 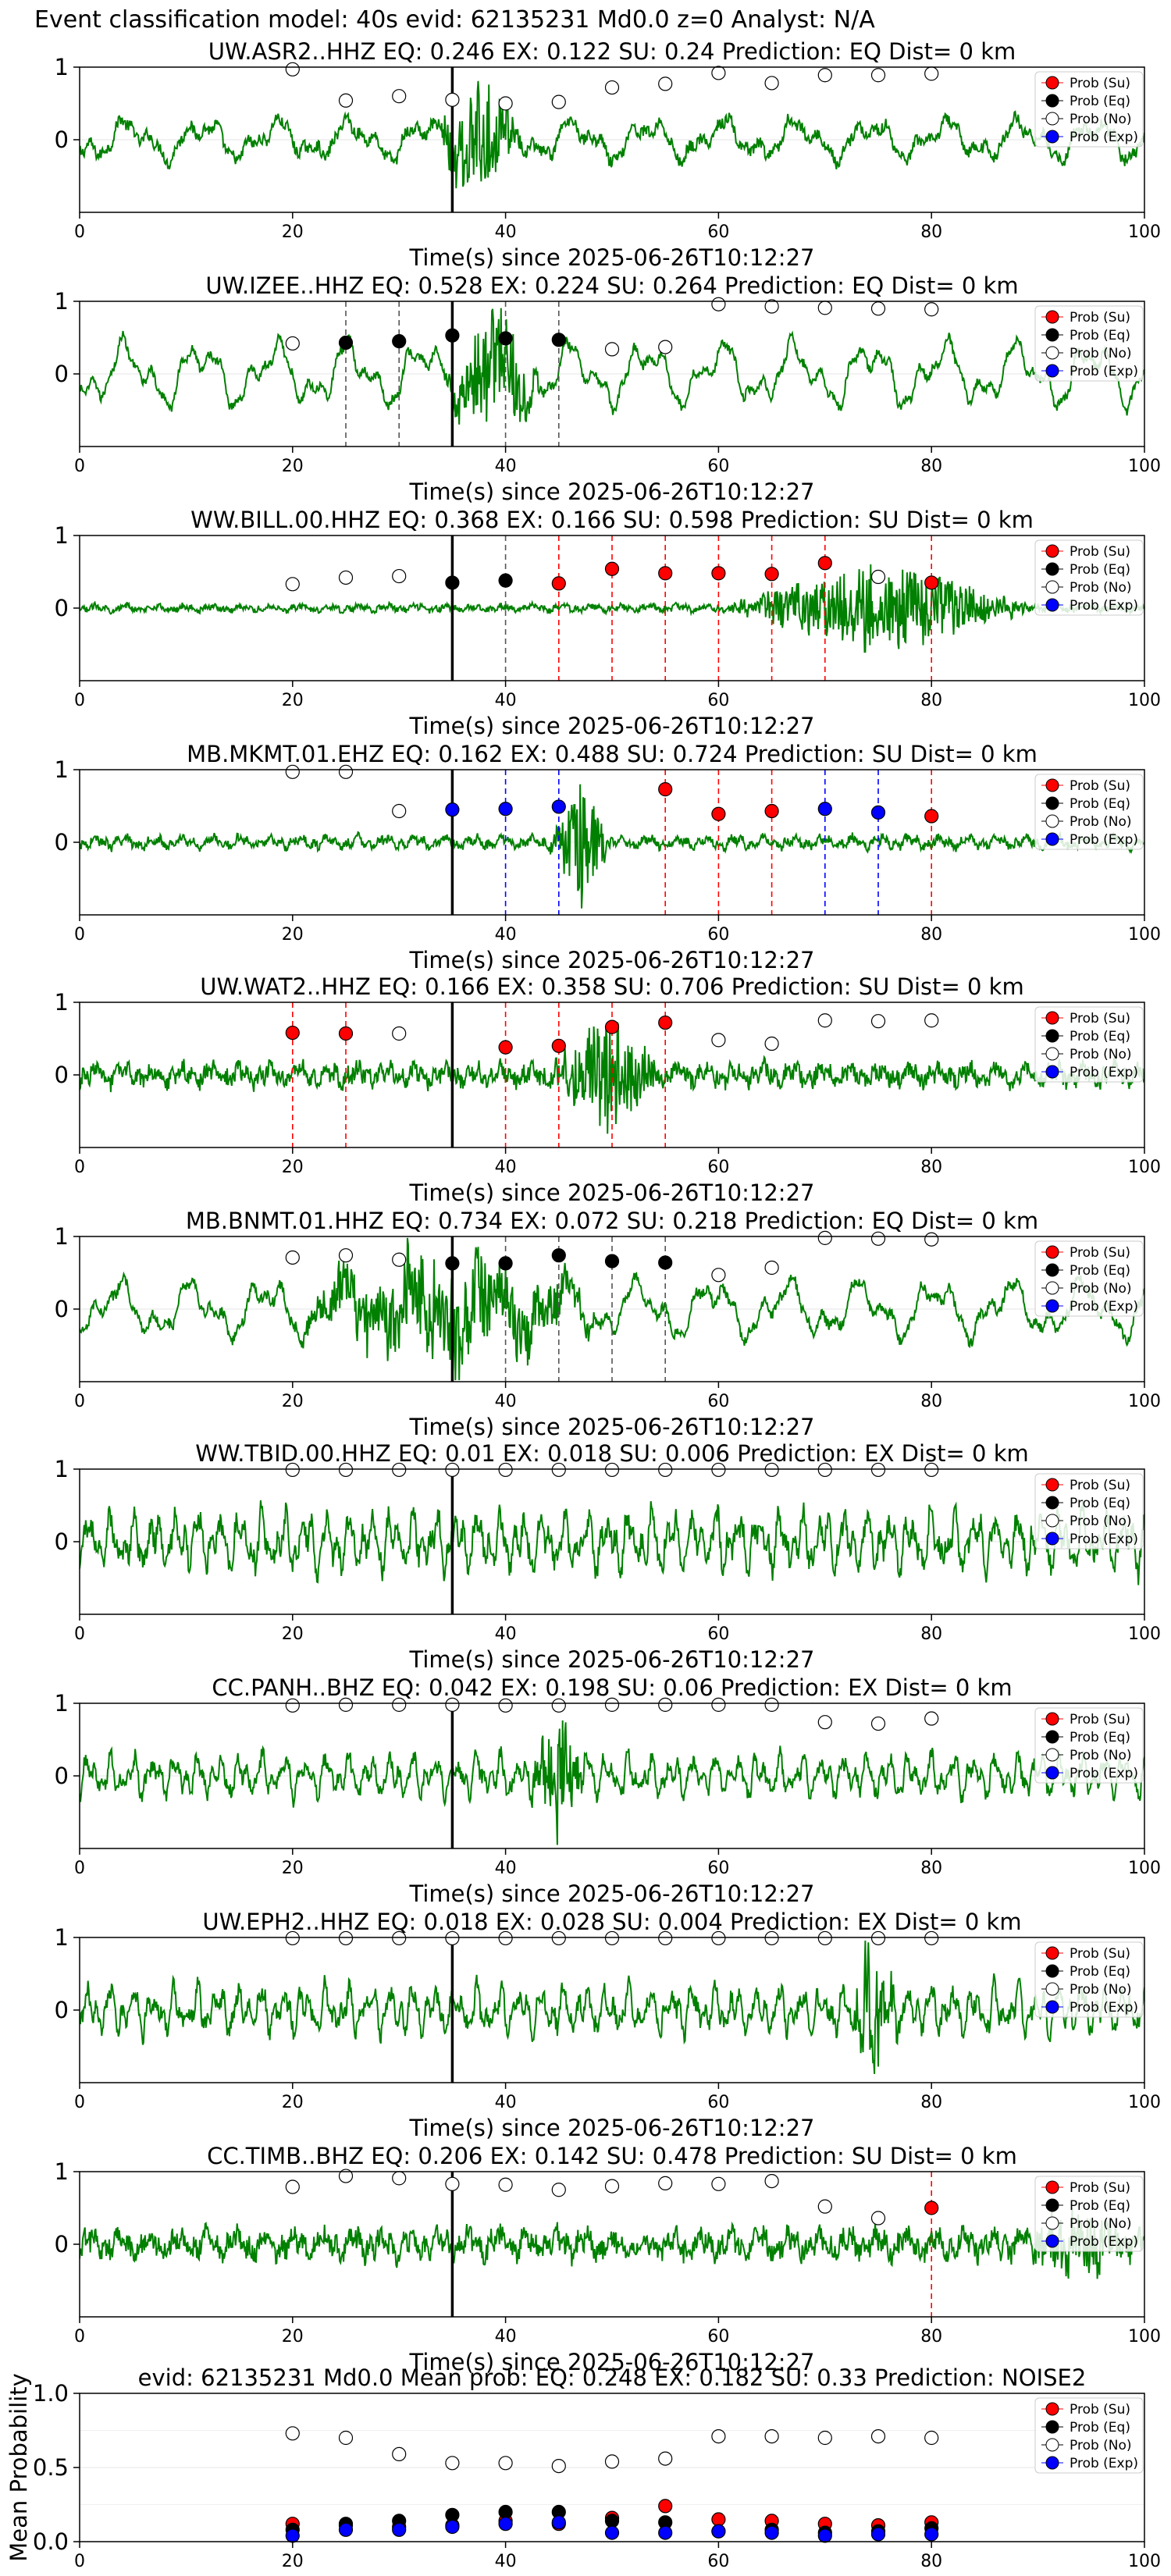 I want to click on y-tick-label: 0.0, so click(x=51, y=2541).